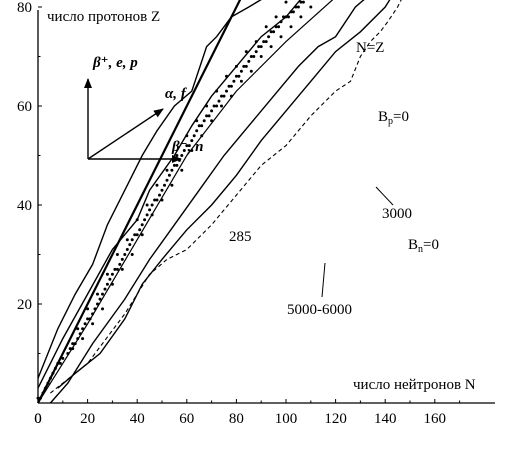 The height and width of the screenshot is (450, 525). I want to click on y-tick-label: 60, so click(24, 107).